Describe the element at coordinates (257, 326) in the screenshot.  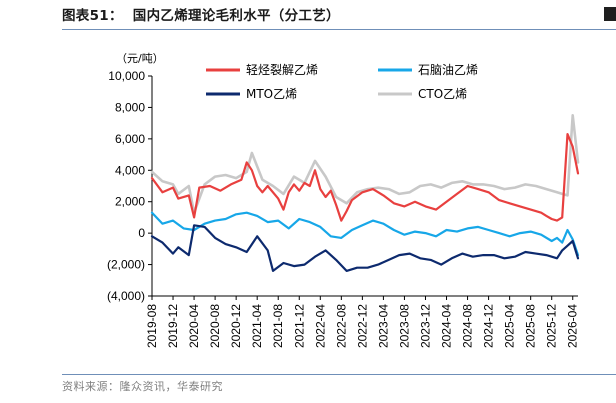
I see `x-tick-label: 2021-04` at that location.